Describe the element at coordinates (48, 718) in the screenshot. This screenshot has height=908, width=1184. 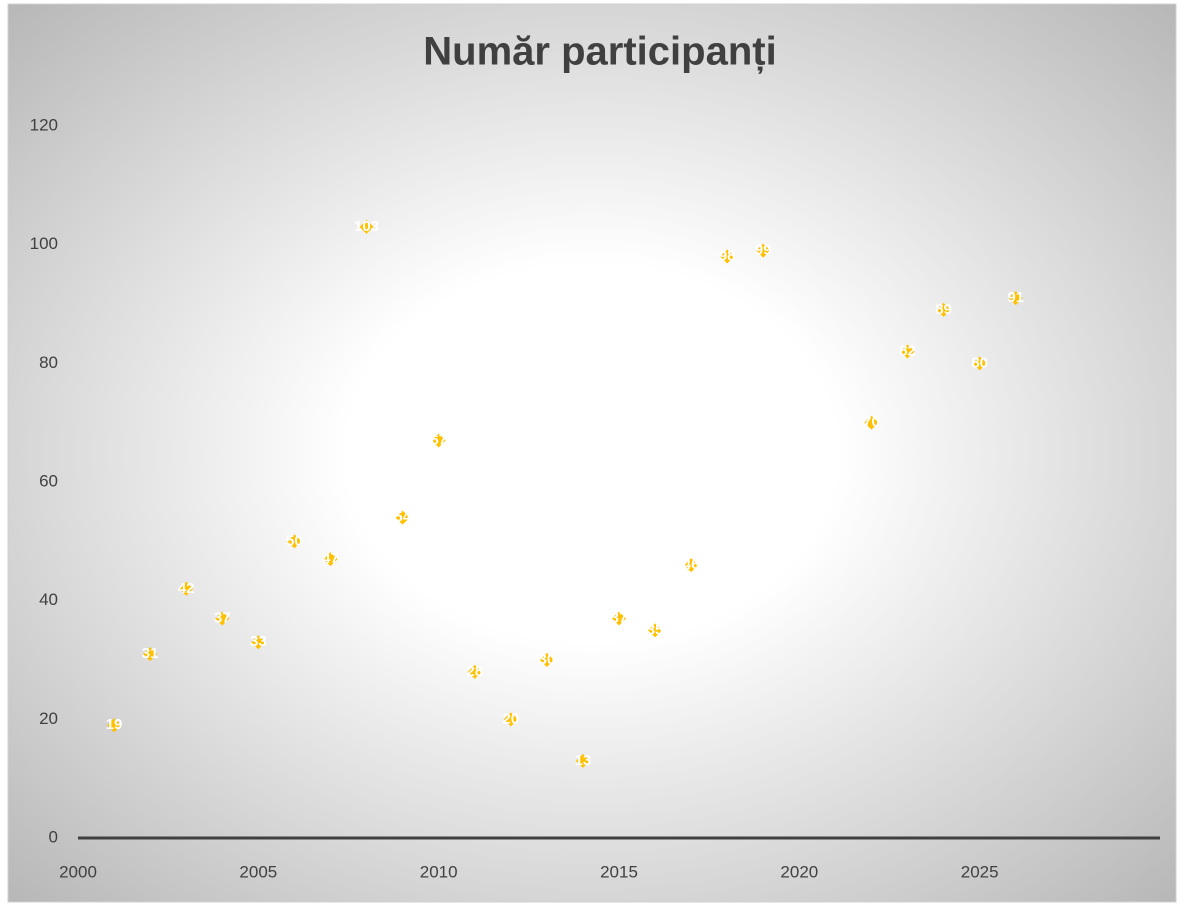
I see `y-tick-label: 20` at that location.